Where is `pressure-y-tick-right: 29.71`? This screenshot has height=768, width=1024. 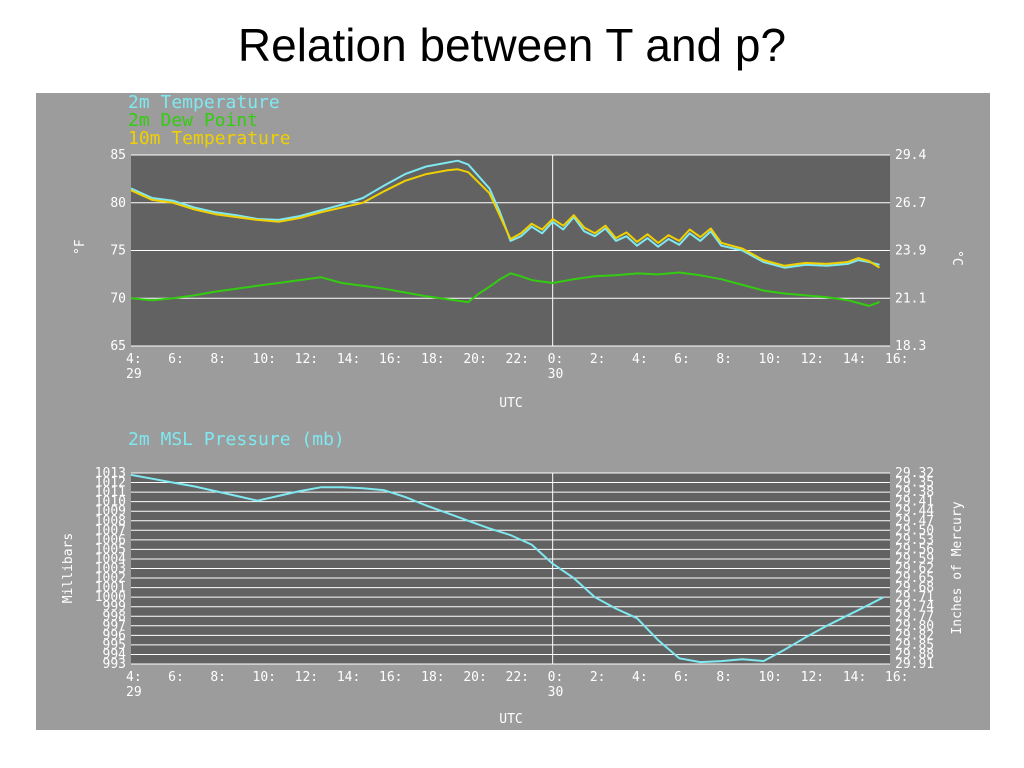 pressure-y-tick-right: 29.71 is located at coordinates (914, 597).